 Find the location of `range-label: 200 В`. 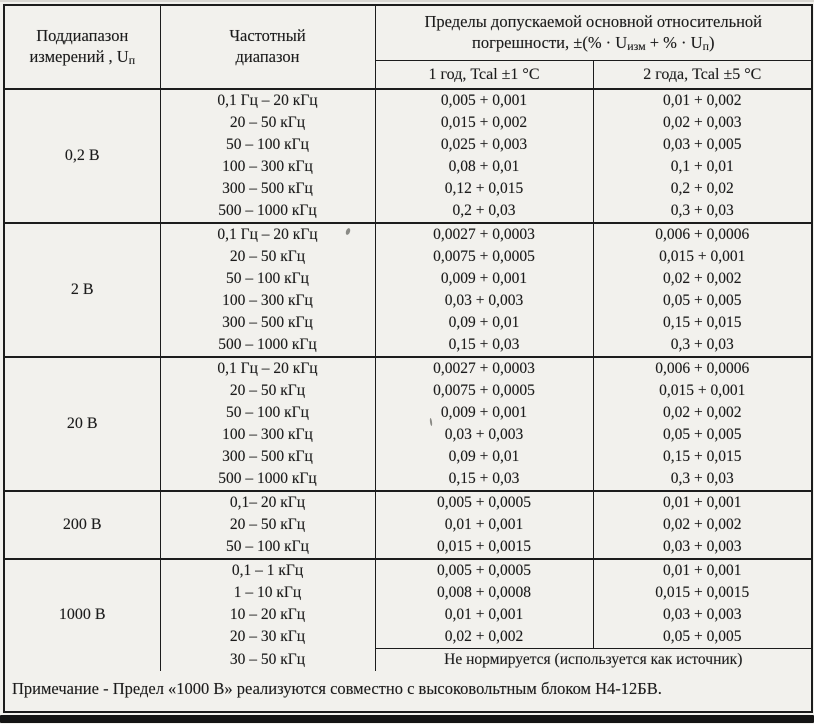

range-label: 200 В is located at coordinates (82, 525).